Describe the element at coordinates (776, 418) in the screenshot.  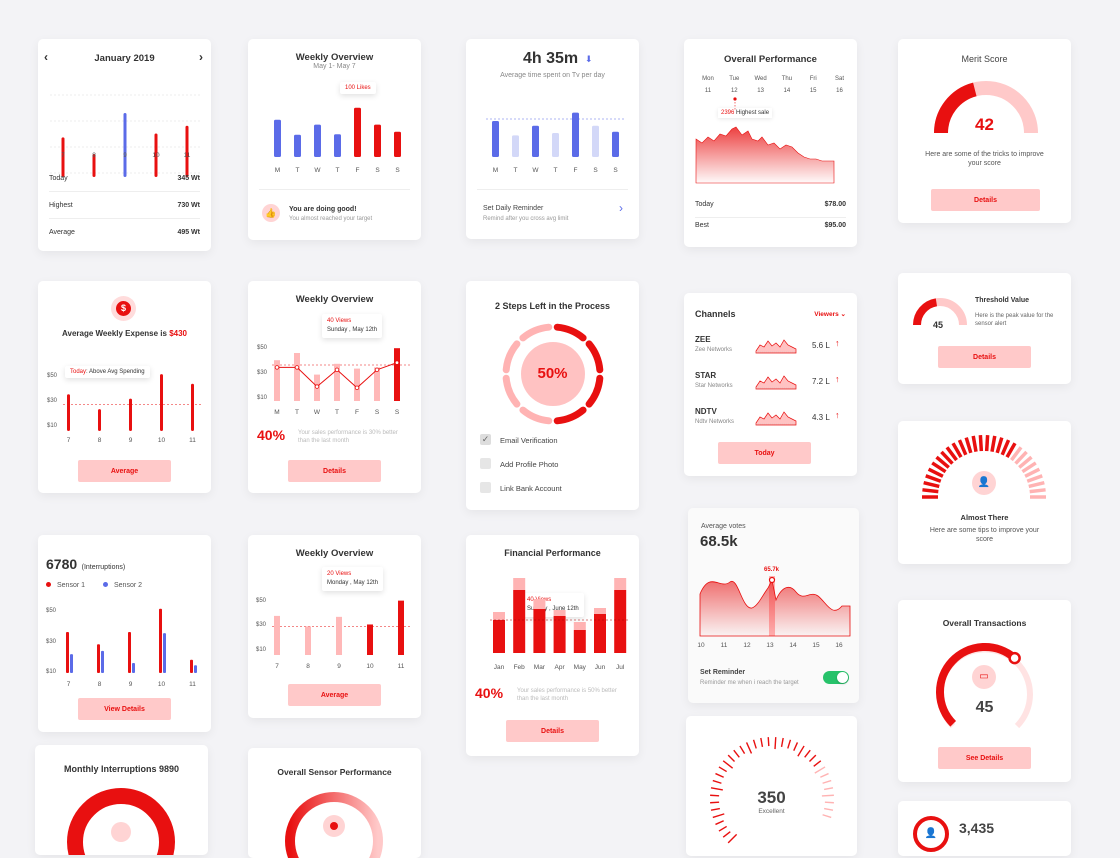
I see `channel-sparkline` at that location.